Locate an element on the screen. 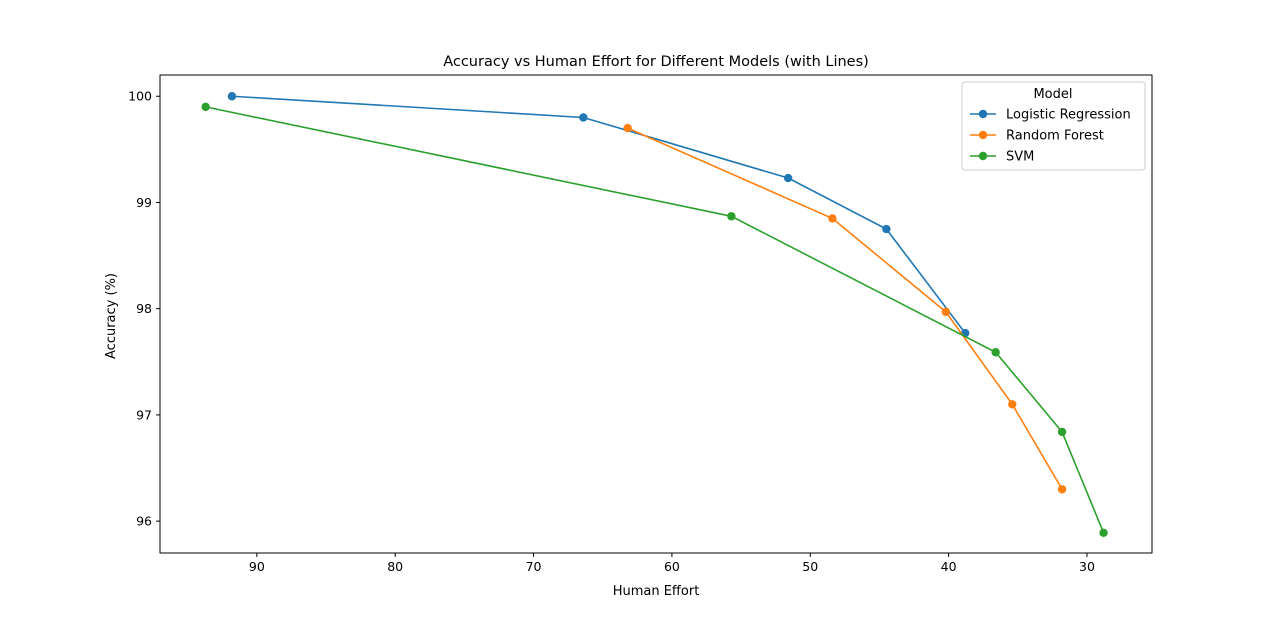 This screenshot has height=627, width=1280. x-tick-label: 90 is located at coordinates (257, 566).